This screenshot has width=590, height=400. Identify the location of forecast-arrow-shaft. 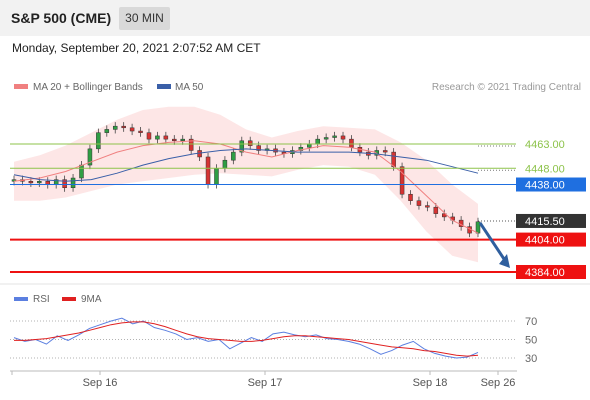
(493, 242).